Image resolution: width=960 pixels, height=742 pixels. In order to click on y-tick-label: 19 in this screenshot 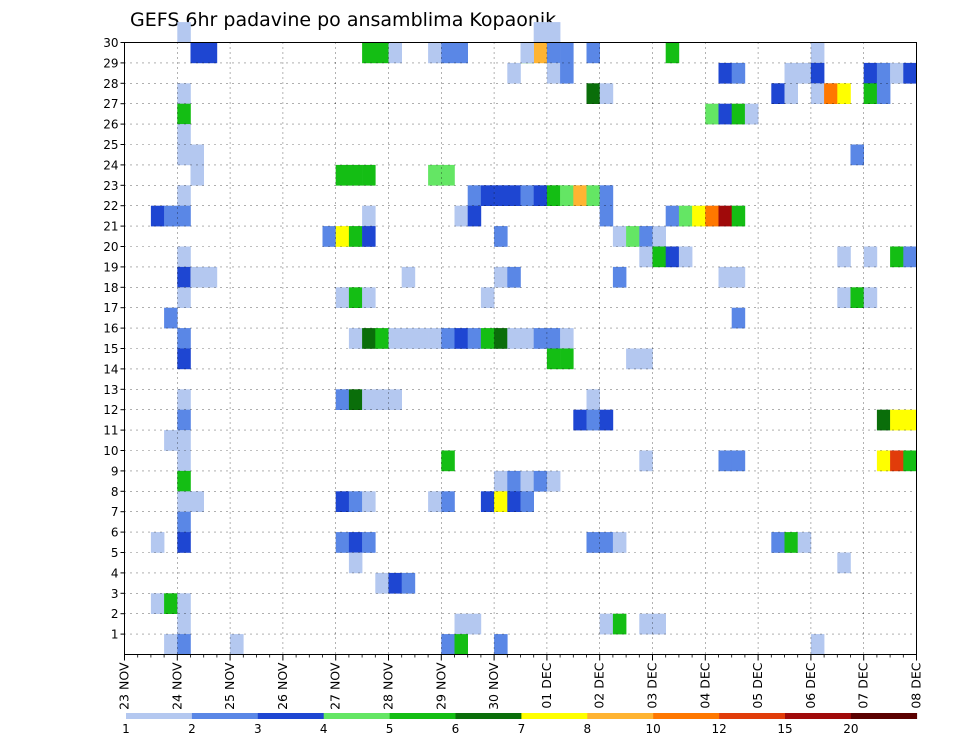, I will do `click(110, 267)`.